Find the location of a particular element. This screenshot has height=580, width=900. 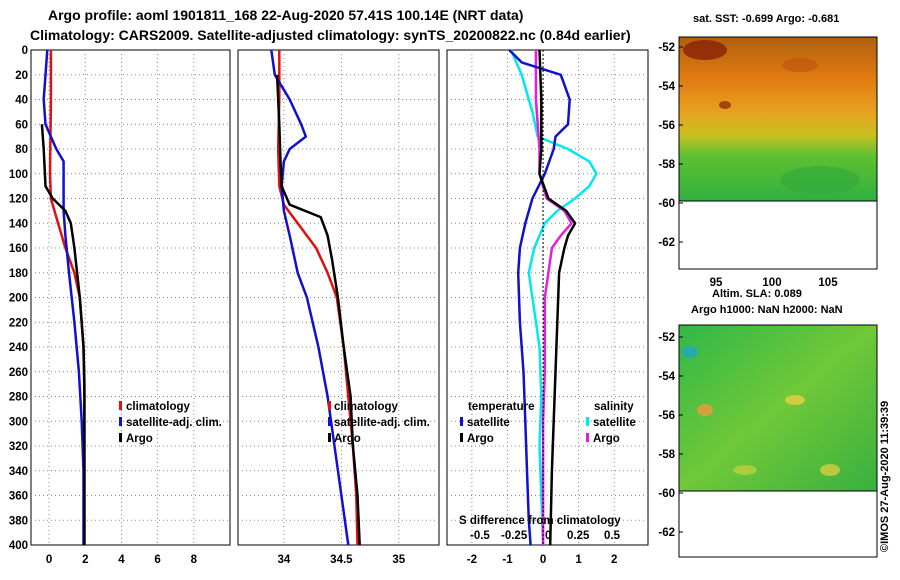

legend-swatch-s-argo is located at coordinates (587, 437).